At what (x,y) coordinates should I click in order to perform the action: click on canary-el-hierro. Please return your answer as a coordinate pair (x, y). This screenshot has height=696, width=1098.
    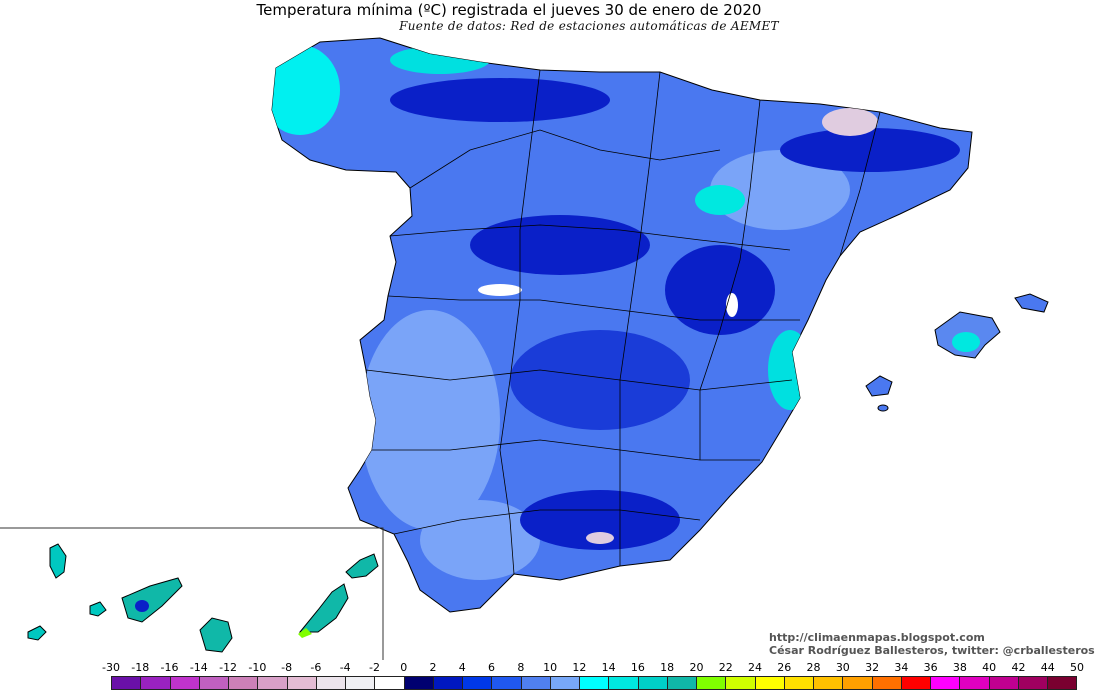
    Looking at the image, I should click on (37, 633).